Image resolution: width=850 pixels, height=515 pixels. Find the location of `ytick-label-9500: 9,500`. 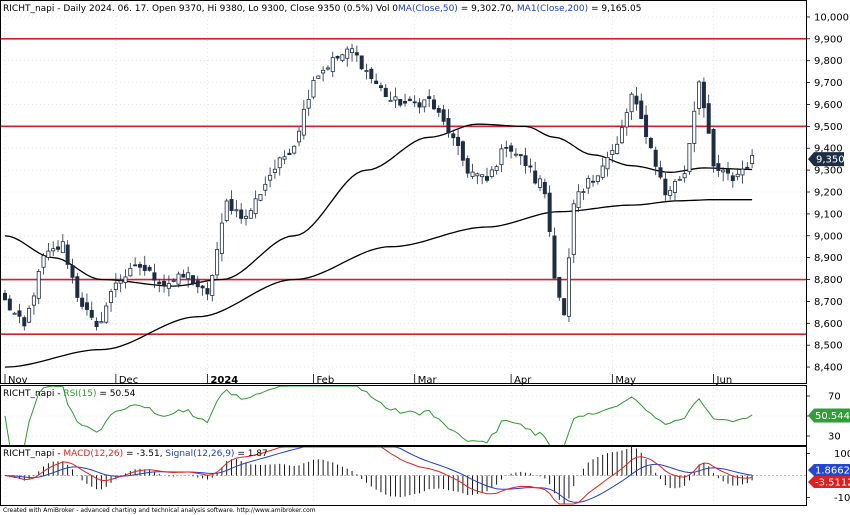

ytick-label-9500: 9,500 is located at coordinates (828, 127).